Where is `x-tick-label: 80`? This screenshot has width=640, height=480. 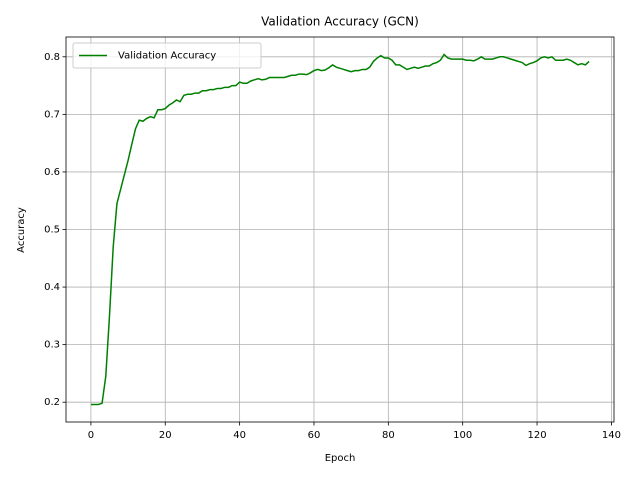
x-tick-label: 80 is located at coordinates (388, 435).